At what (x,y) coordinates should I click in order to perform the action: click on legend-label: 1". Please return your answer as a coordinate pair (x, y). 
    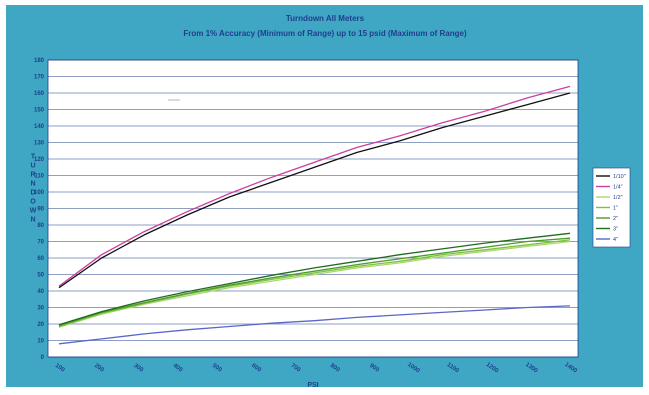
    Looking at the image, I should click on (615, 209).